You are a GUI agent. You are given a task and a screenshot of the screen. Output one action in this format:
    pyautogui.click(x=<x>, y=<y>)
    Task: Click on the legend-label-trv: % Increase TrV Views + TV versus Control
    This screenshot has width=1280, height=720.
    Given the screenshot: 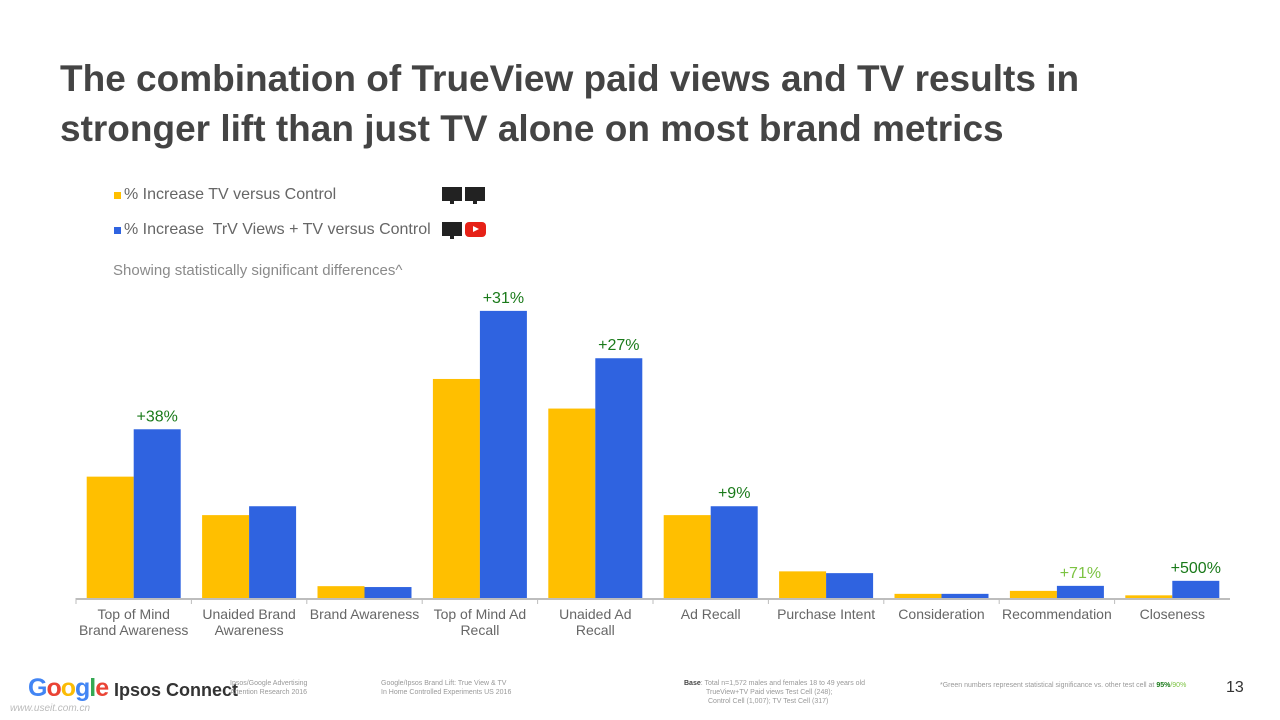 What is the action you would take?
    pyautogui.click(x=277, y=229)
    